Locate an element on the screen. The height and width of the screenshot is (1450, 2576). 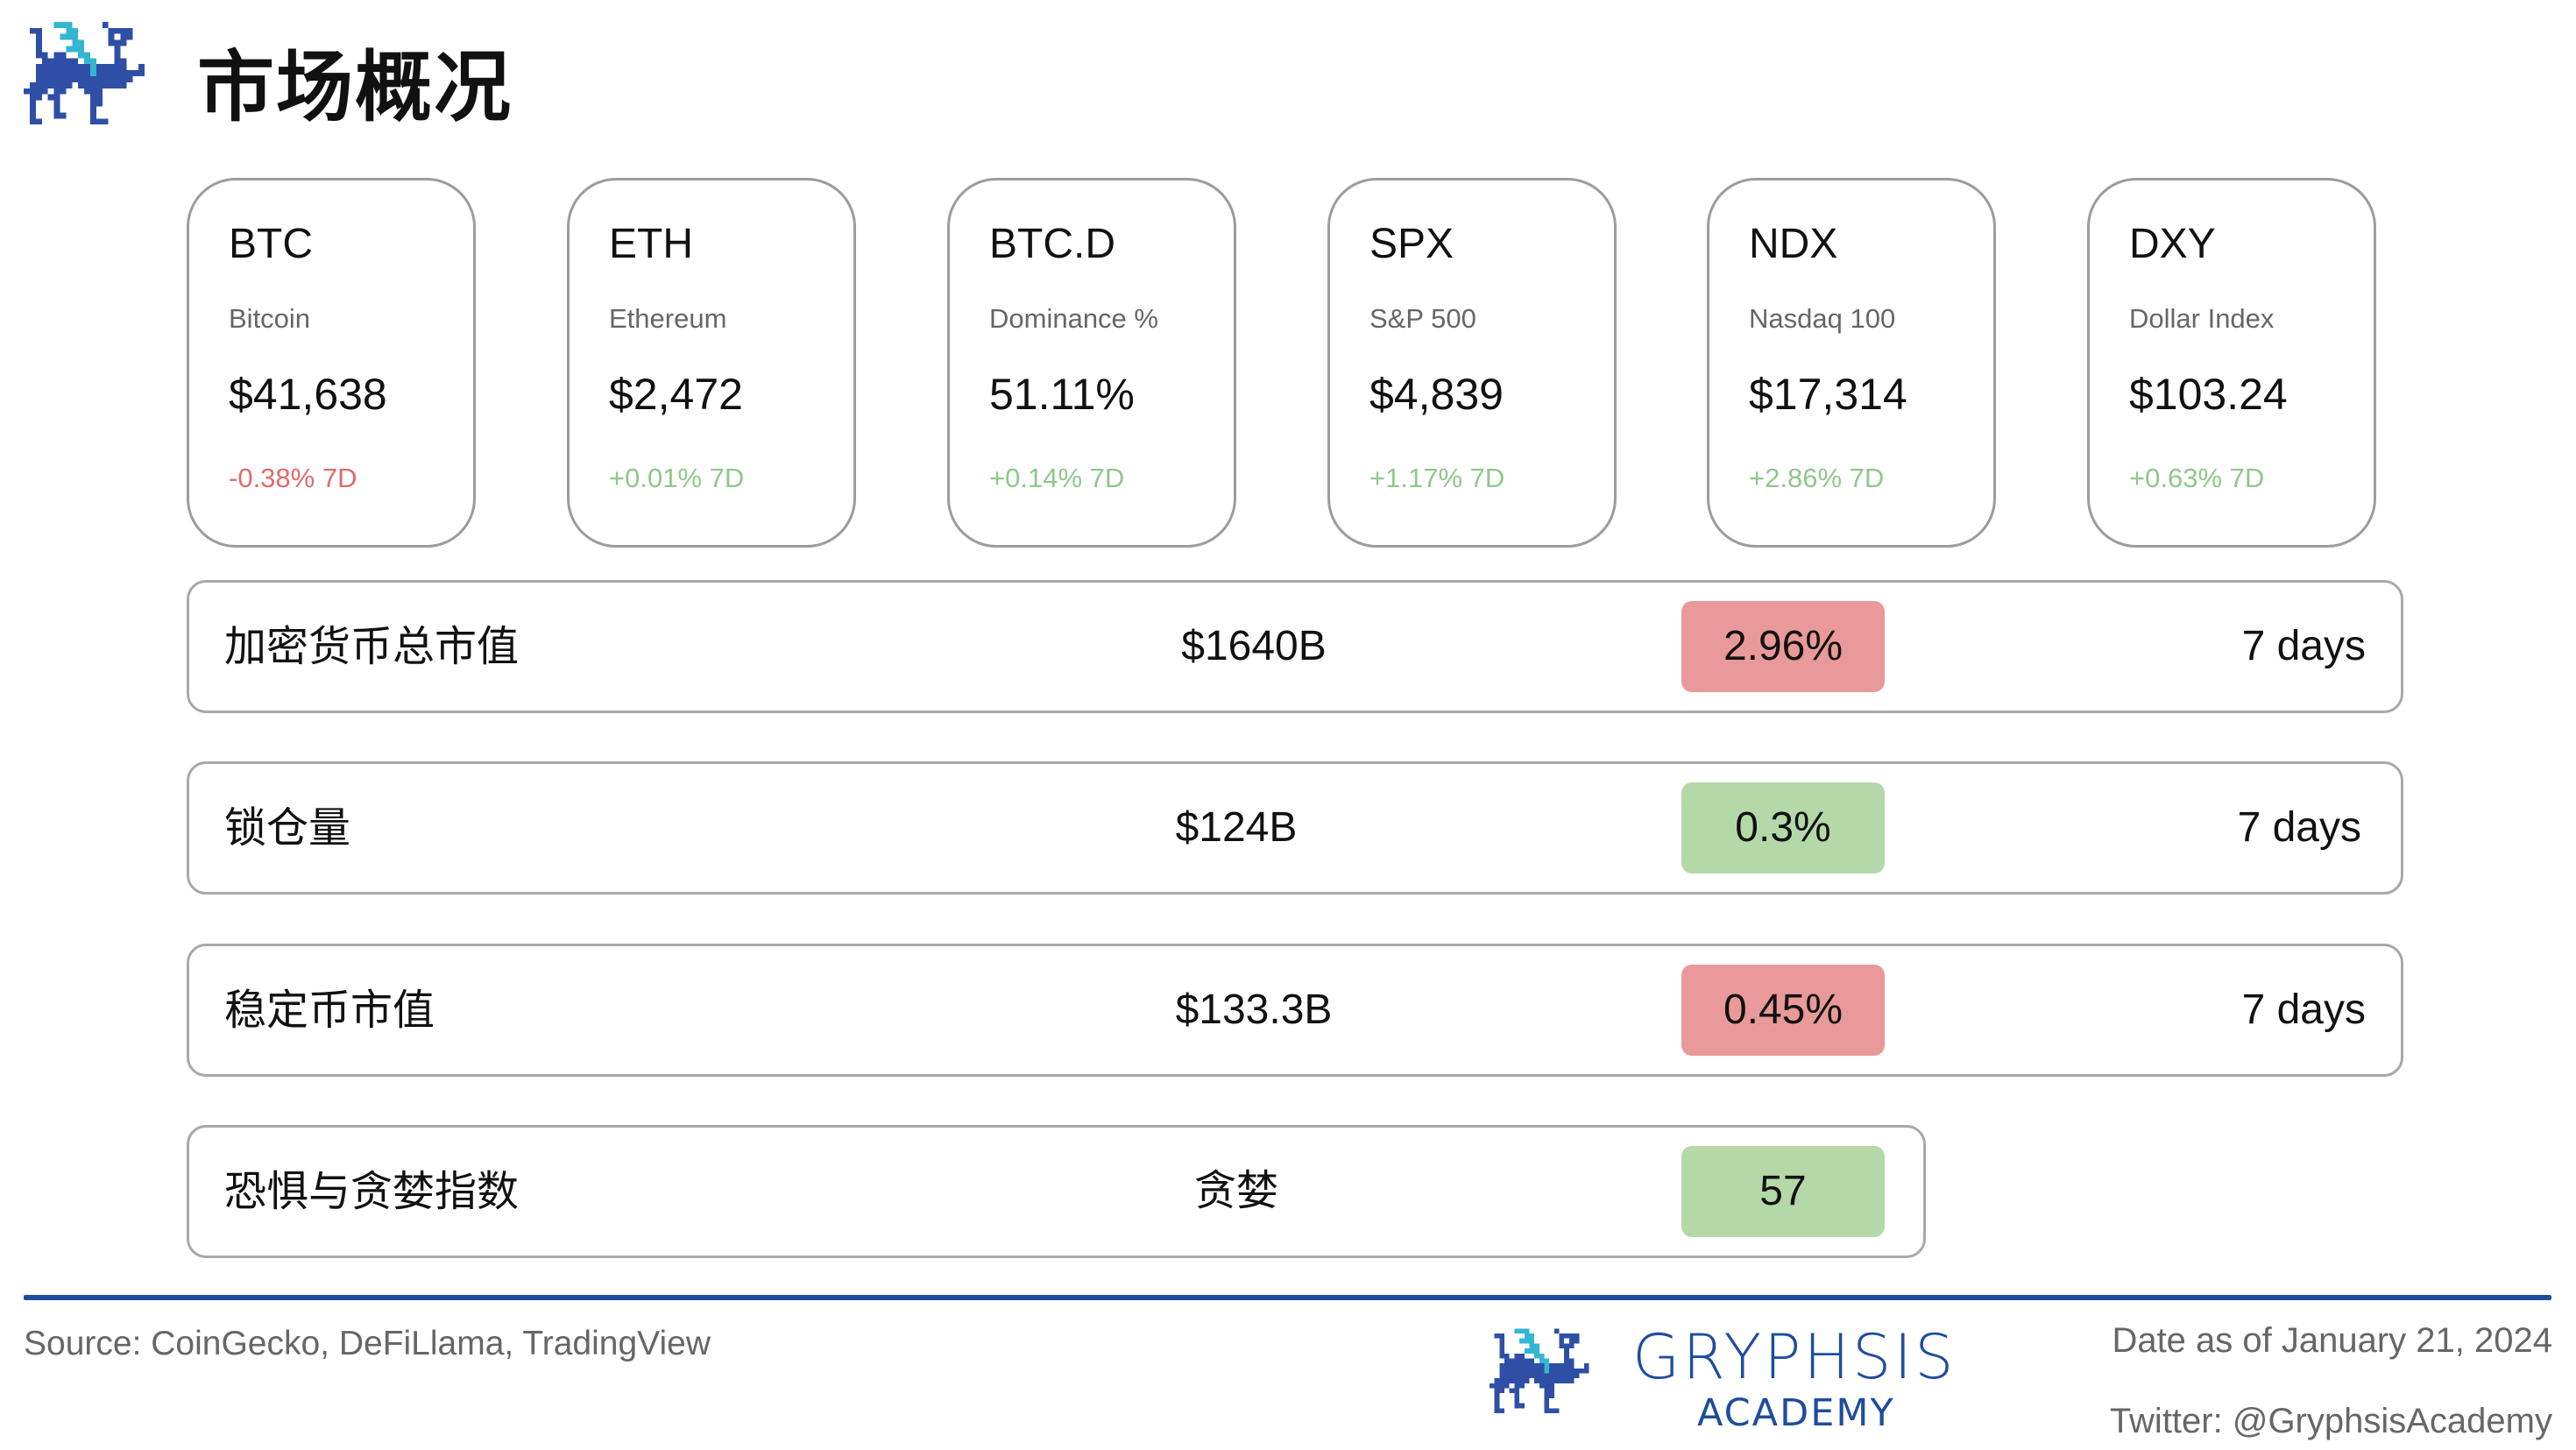
metric-value: $1640B is located at coordinates (1254, 646).